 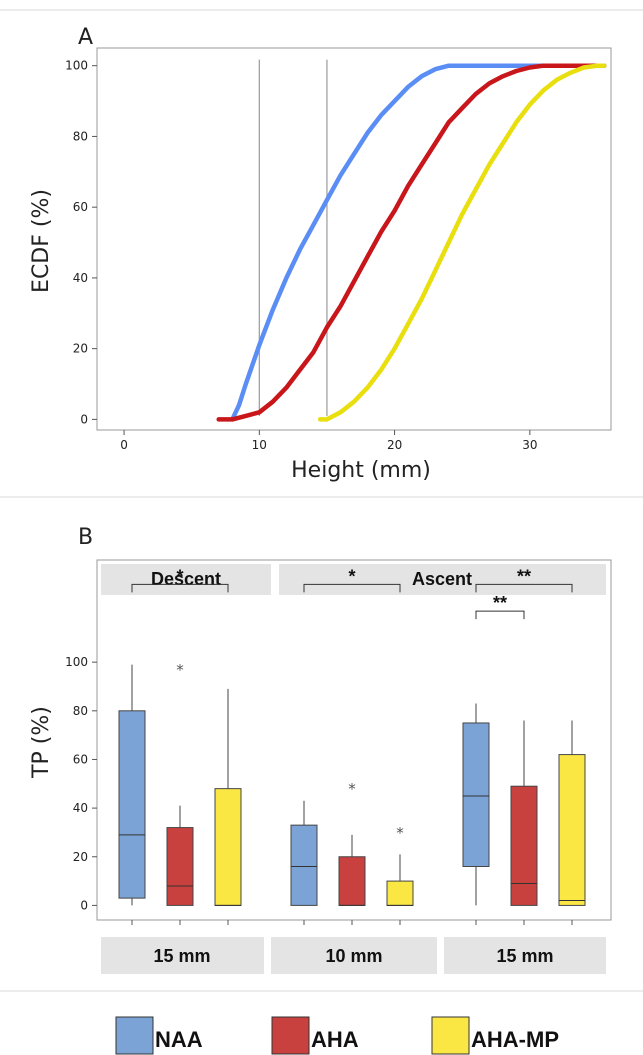 I want to click on box-facet-2-aha-mp: *, so click(x=400, y=865).